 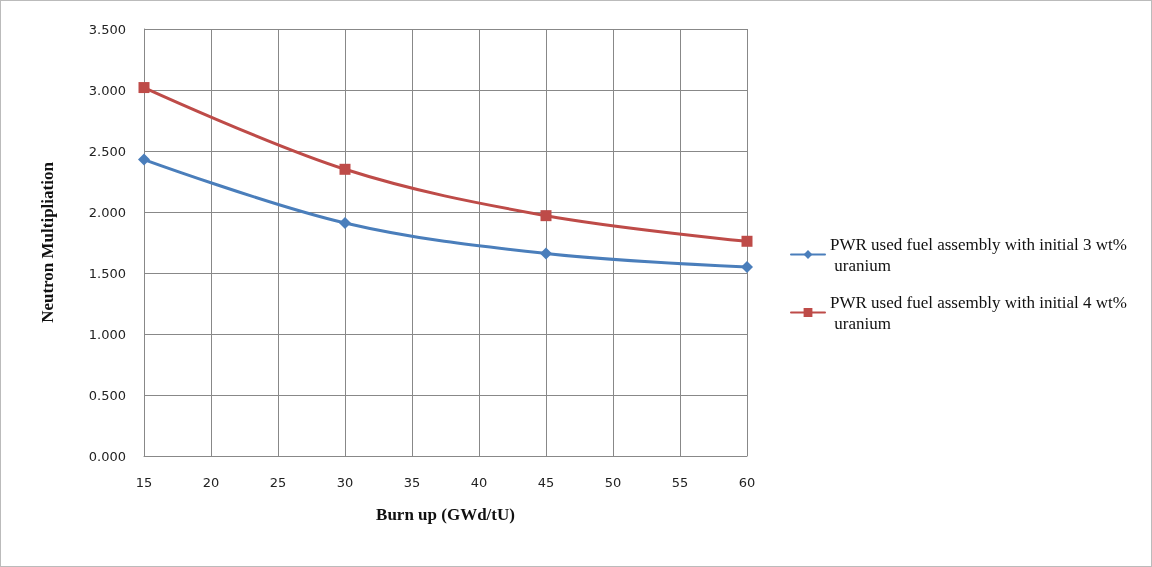 I want to click on y-axis-title: Neutron Multipliation, so click(x=47, y=242).